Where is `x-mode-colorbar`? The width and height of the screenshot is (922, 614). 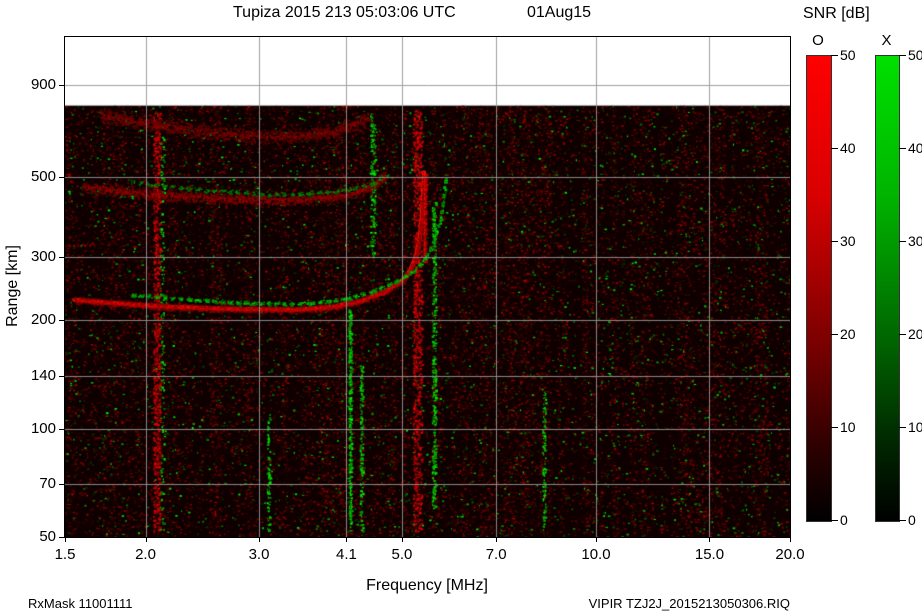 x-mode-colorbar is located at coordinates (887, 288).